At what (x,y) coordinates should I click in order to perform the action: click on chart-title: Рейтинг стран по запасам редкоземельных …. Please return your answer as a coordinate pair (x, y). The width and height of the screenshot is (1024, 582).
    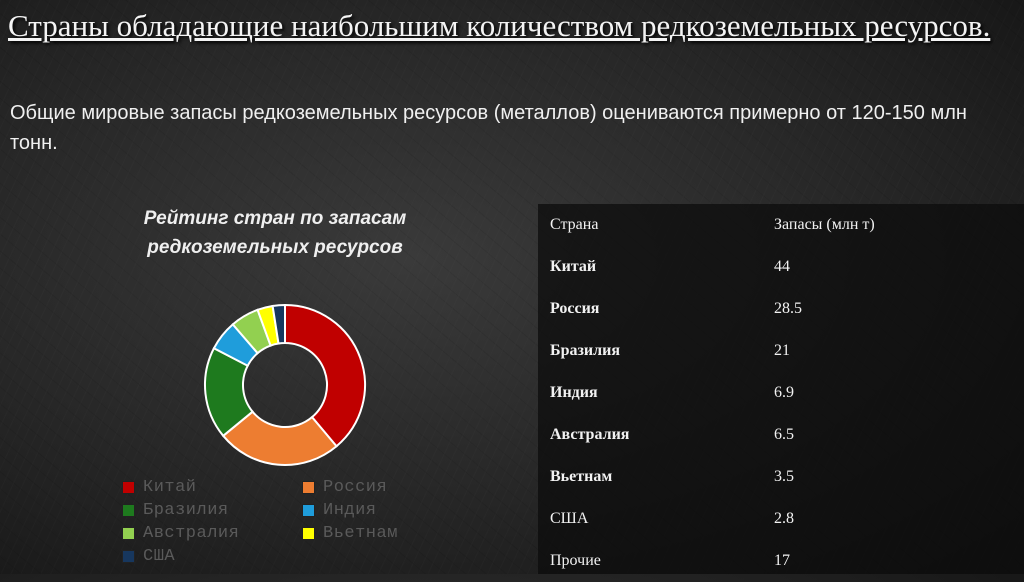
    Looking at the image, I should click on (275, 233).